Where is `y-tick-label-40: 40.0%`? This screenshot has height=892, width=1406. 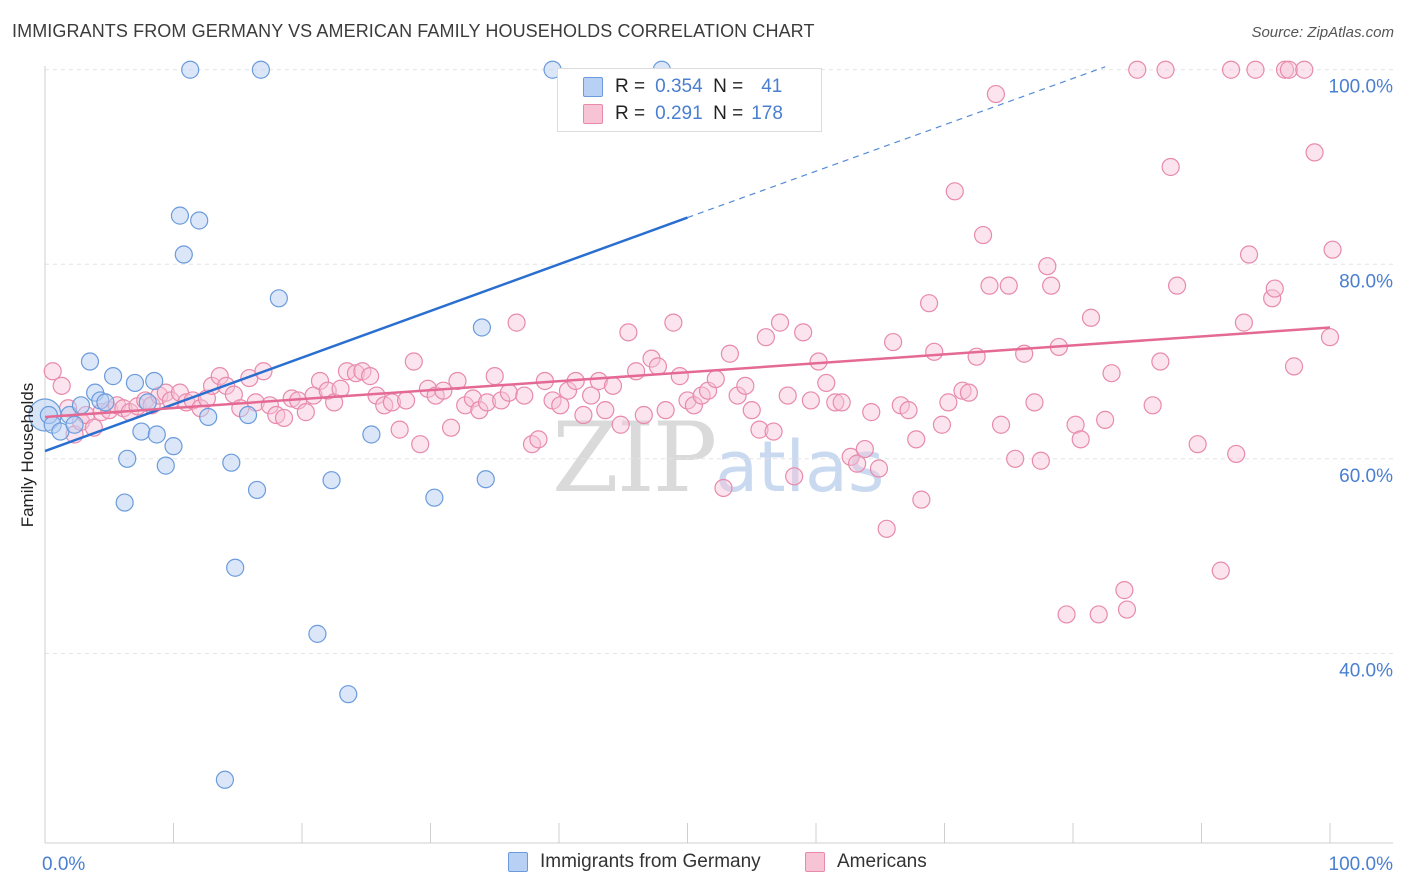 y-tick-label-40: 40.0% is located at coordinates (1366, 670).